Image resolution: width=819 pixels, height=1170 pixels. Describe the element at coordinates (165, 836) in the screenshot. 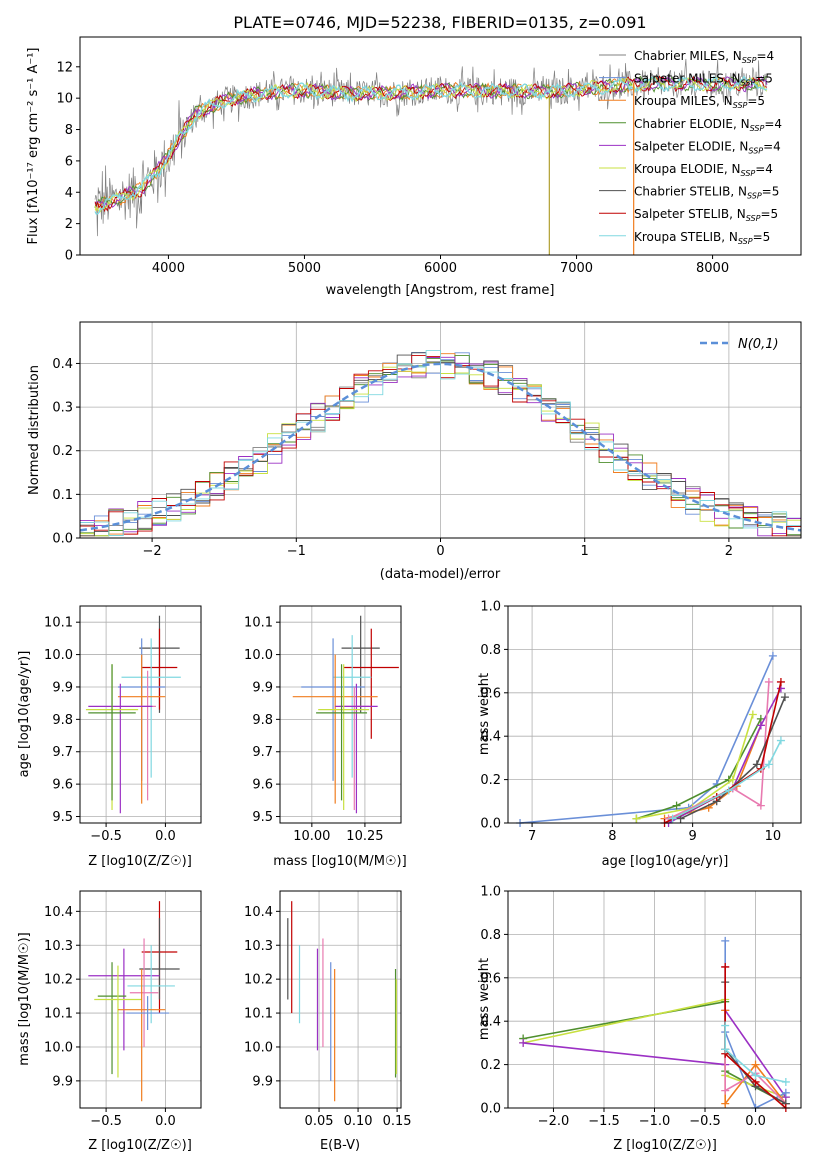

I see `z-age-xtick-label: 0.0` at that location.